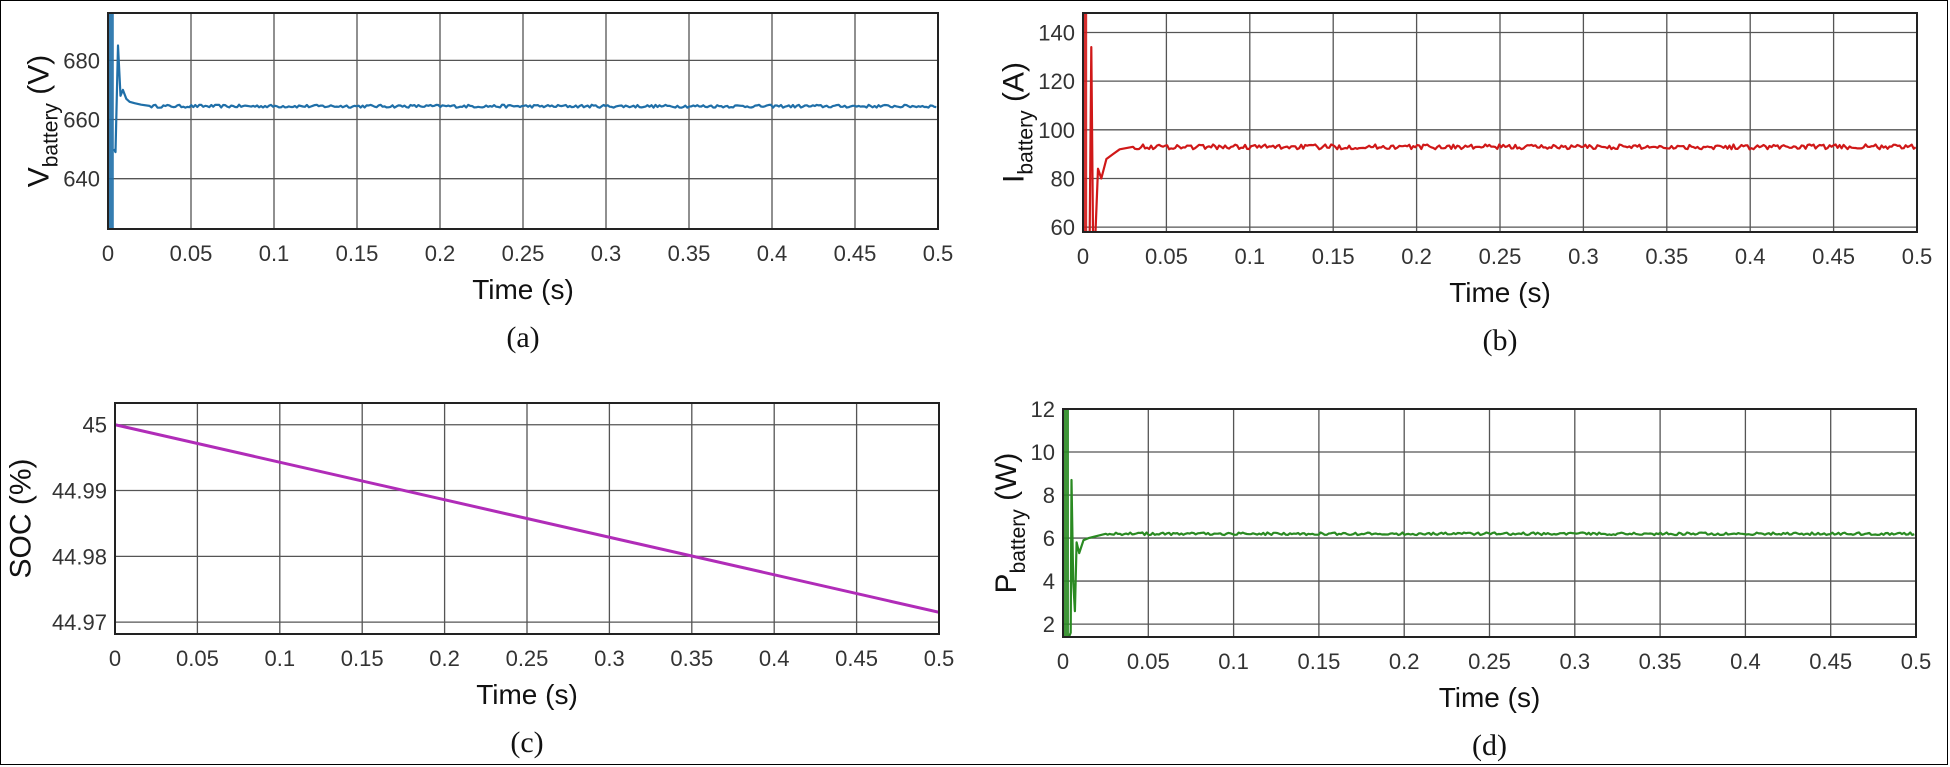  I want to click on y-tick-label: 10, so click(1043, 452).